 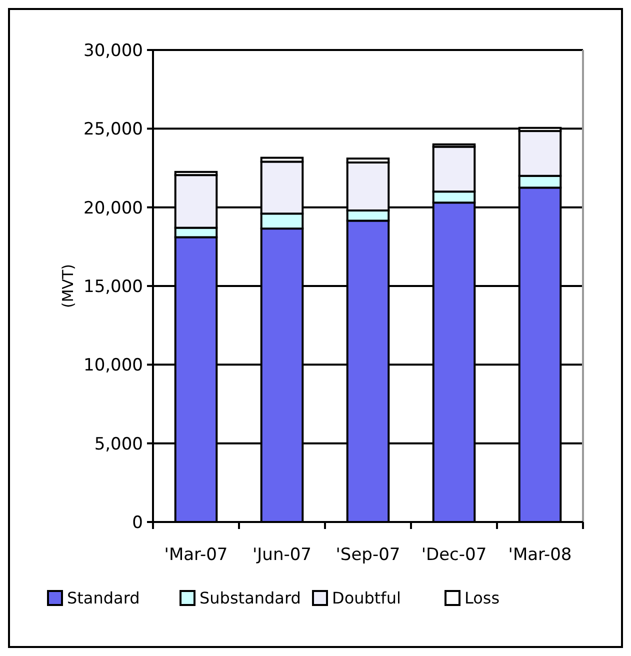 I want to click on legend-label: Standard, so click(x=103, y=598).